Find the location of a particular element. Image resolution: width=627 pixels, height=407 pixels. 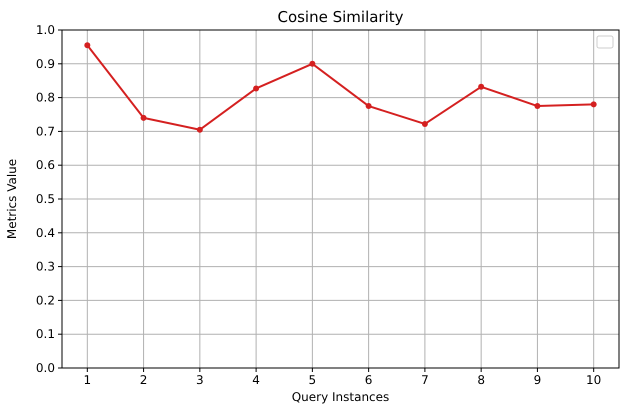

y-tick-label: 0.7 is located at coordinates (45, 131).